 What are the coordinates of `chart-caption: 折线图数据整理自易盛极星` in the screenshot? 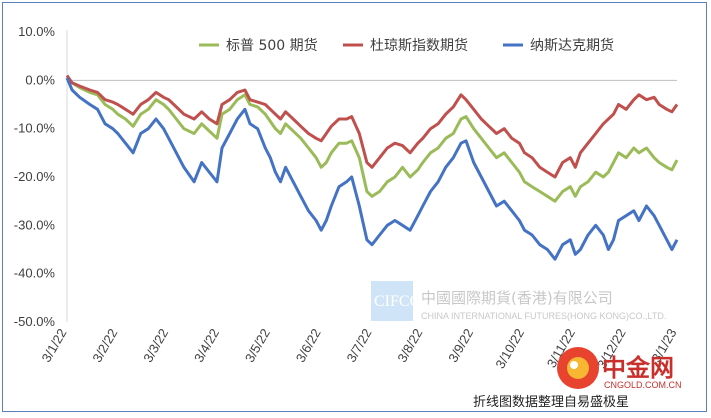 It's located at (551, 402).